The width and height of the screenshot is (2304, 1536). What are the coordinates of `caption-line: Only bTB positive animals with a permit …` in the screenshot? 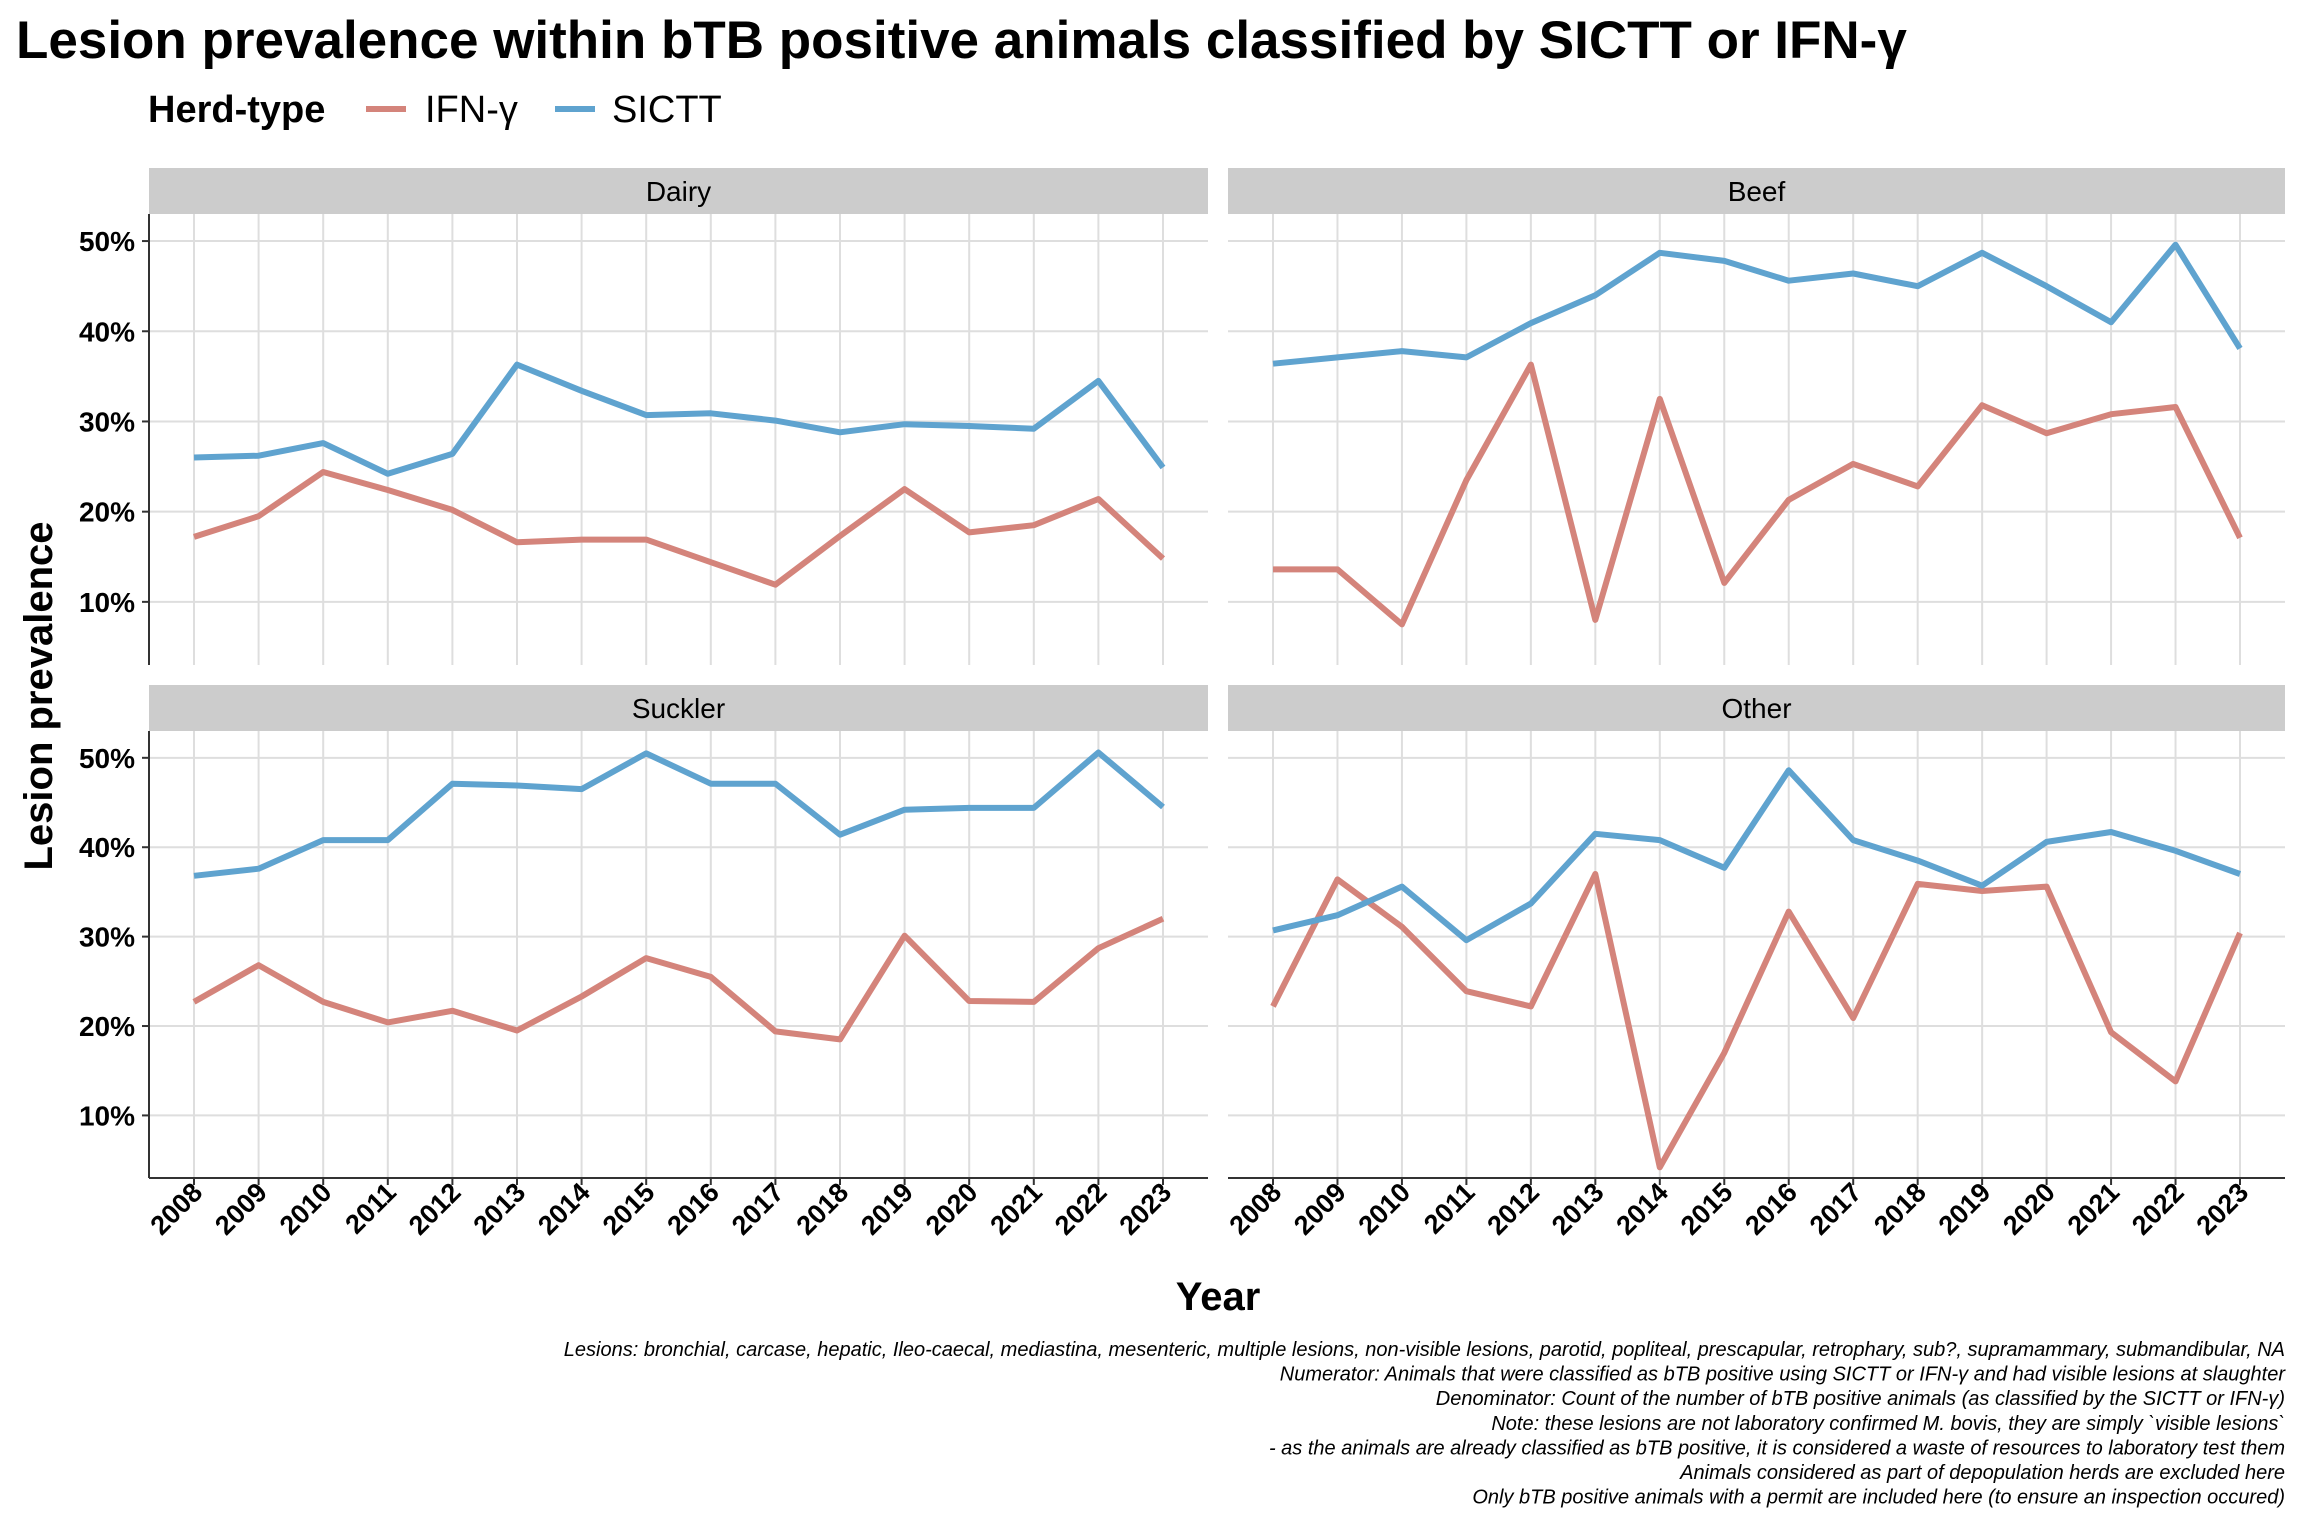 It's located at (1878, 1498).